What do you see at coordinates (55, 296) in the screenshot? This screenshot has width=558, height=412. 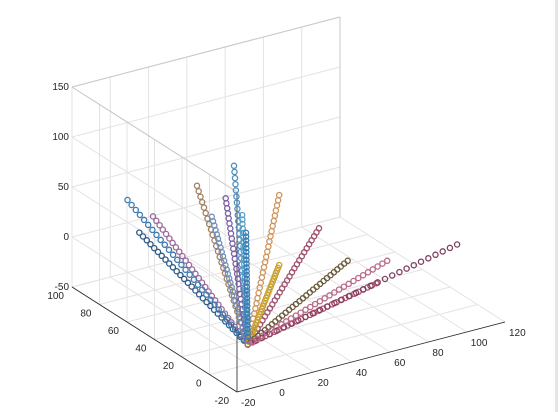 I see `y-tick-label: 100` at bounding box center [55, 296].